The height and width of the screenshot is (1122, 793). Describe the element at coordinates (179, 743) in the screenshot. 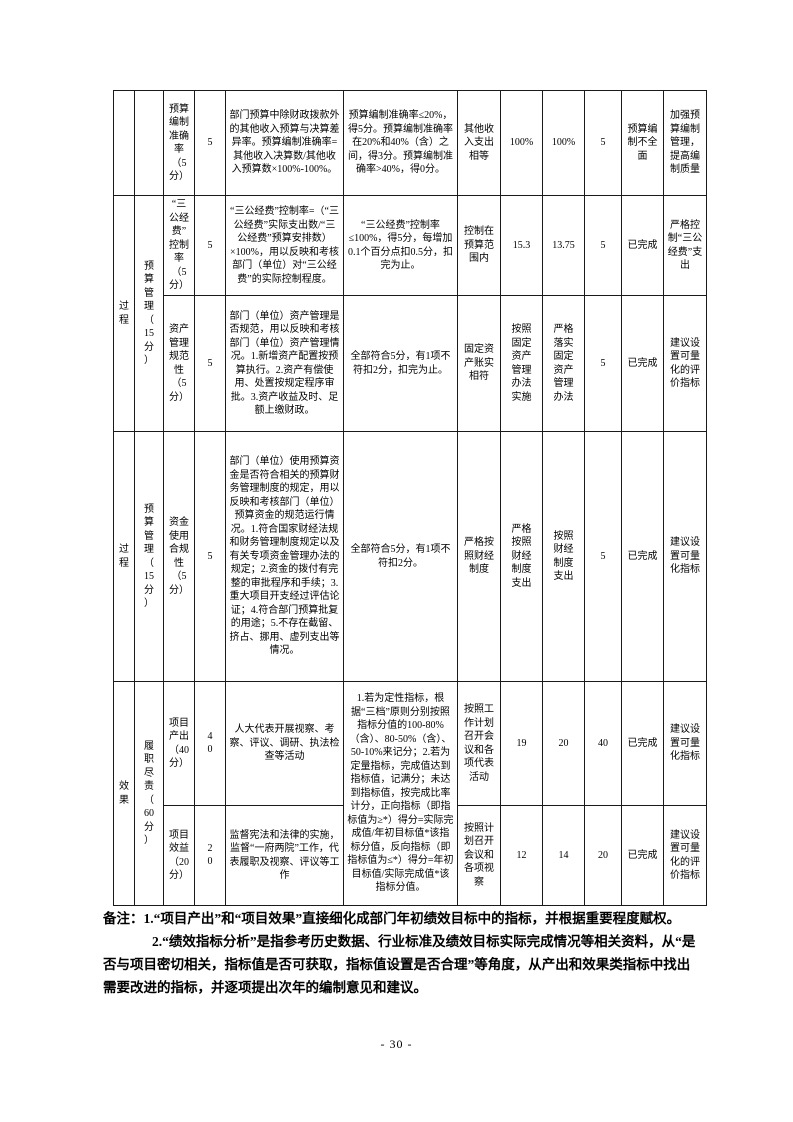

I see `r5-indicator-name: 项目产出（40分）` at that location.